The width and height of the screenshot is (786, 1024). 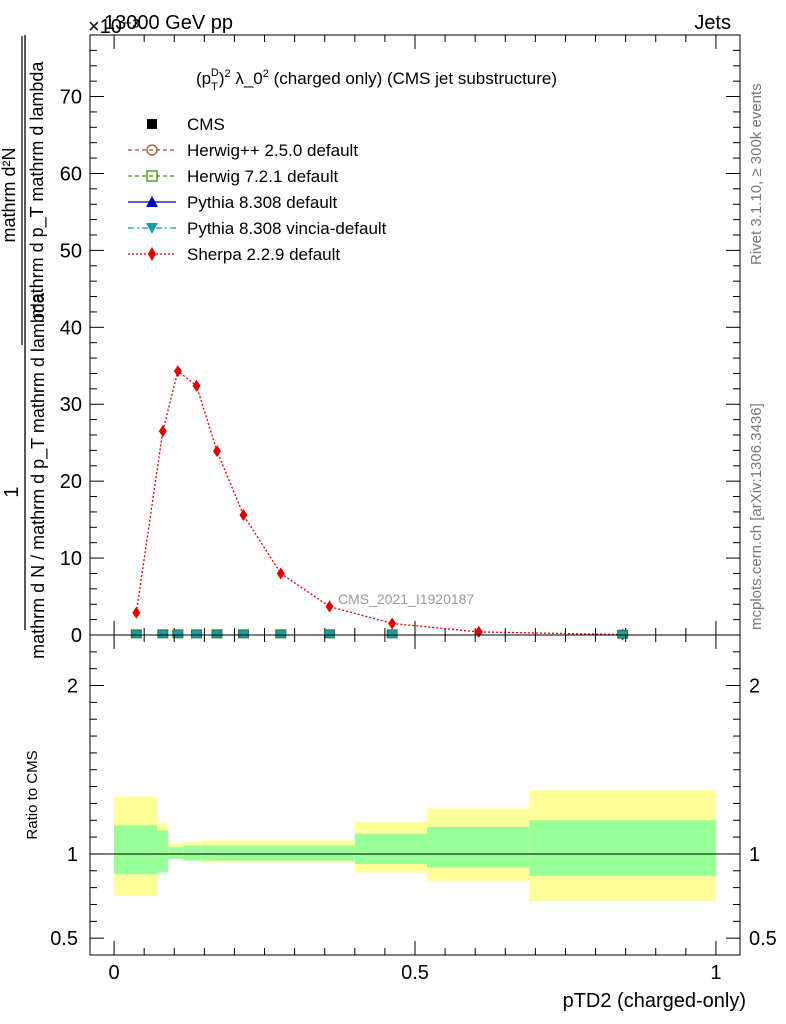 What do you see at coordinates (113, 27) in the screenshot?
I see `y-scale-note: ×10⁻³` at bounding box center [113, 27].